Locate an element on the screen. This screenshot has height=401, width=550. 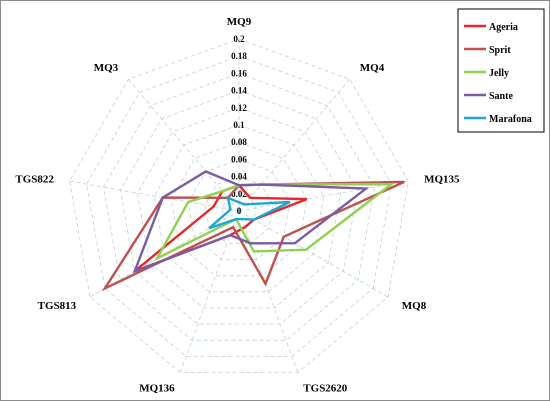
series-line-jelly is located at coordinates (274, 222).